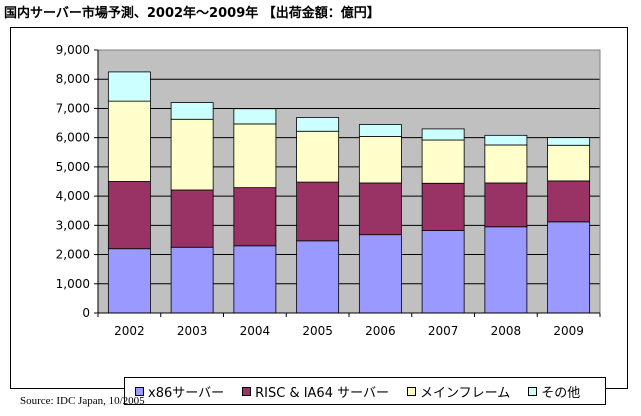  Describe the element at coordinates (443, 331) in the screenshot. I see `x-tick-label: 2007` at that location.